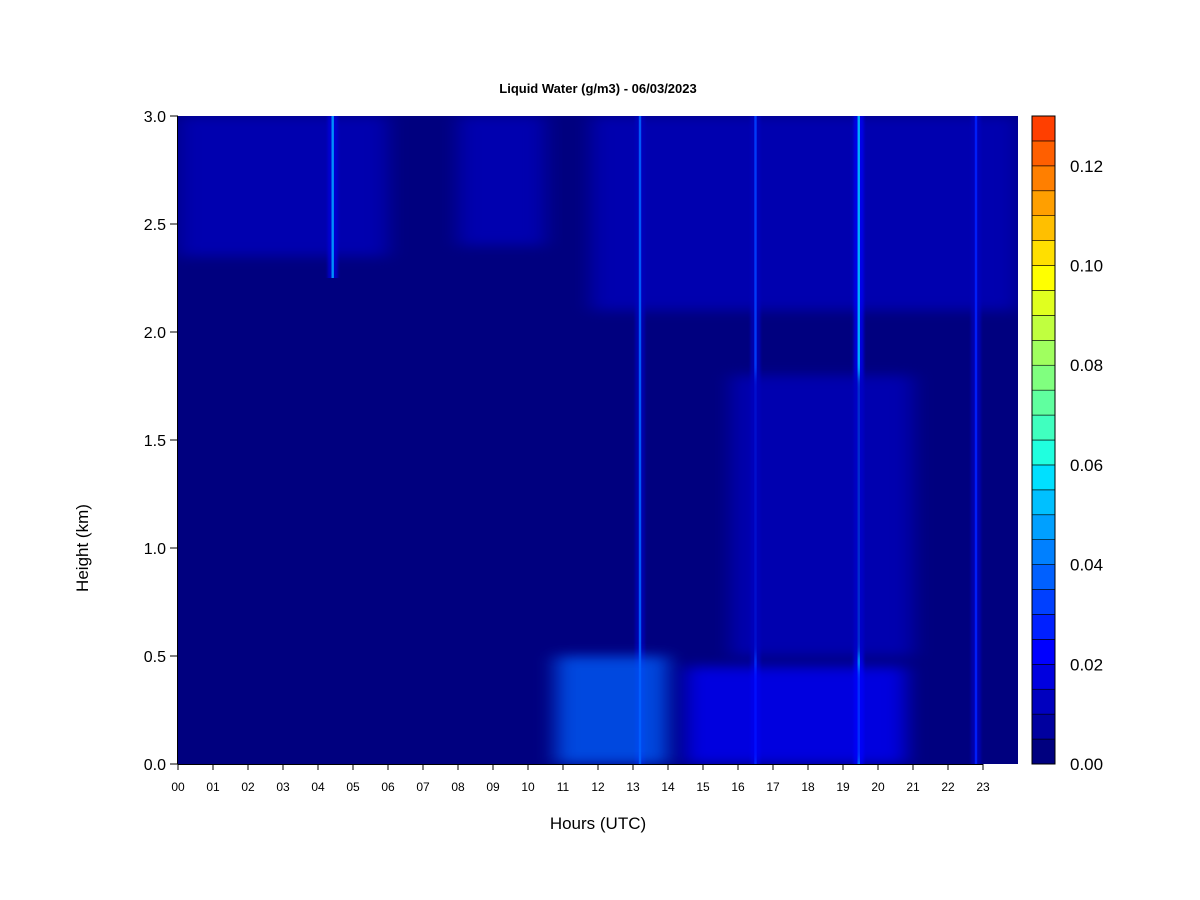  What do you see at coordinates (878, 787) in the screenshot?
I see `x-tick-label: 20` at bounding box center [878, 787].